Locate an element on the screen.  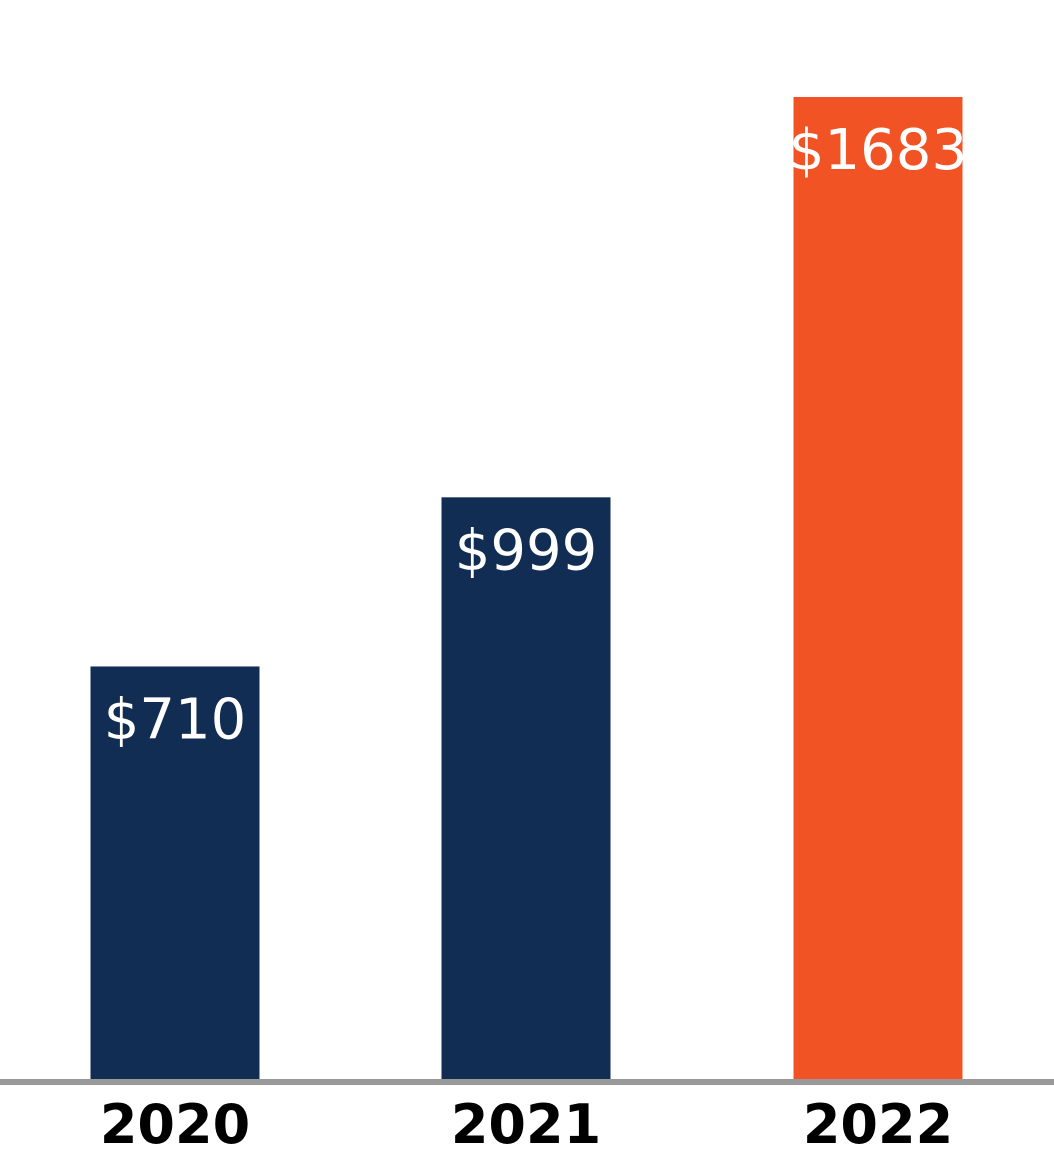
bar-2020 is located at coordinates (175, 874).